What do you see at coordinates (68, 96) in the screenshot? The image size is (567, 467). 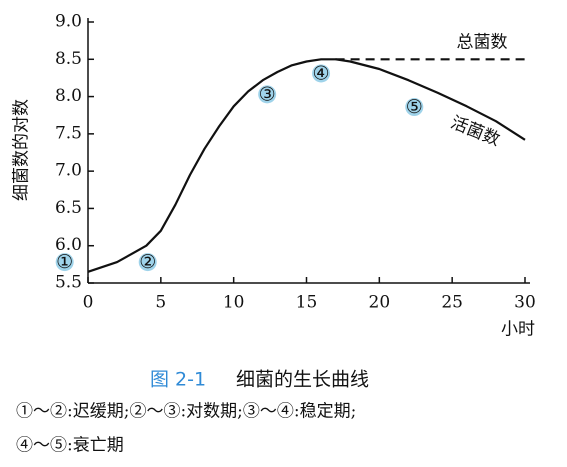 I see `y-tick-label: 8.0` at bounding box center [68, 96].